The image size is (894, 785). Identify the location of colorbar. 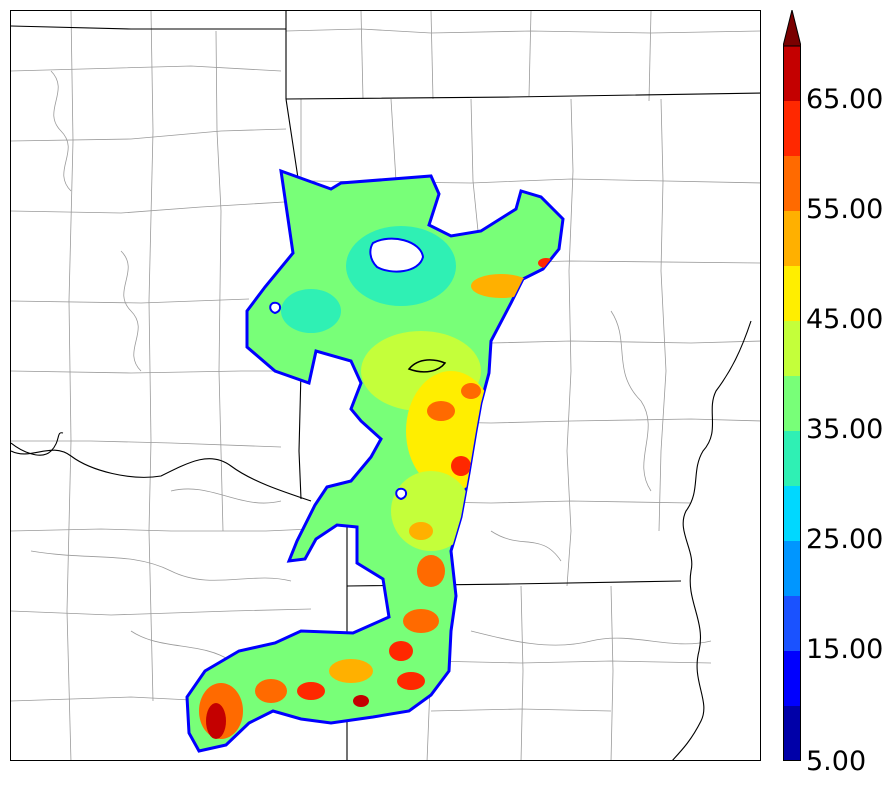
(792, 385).